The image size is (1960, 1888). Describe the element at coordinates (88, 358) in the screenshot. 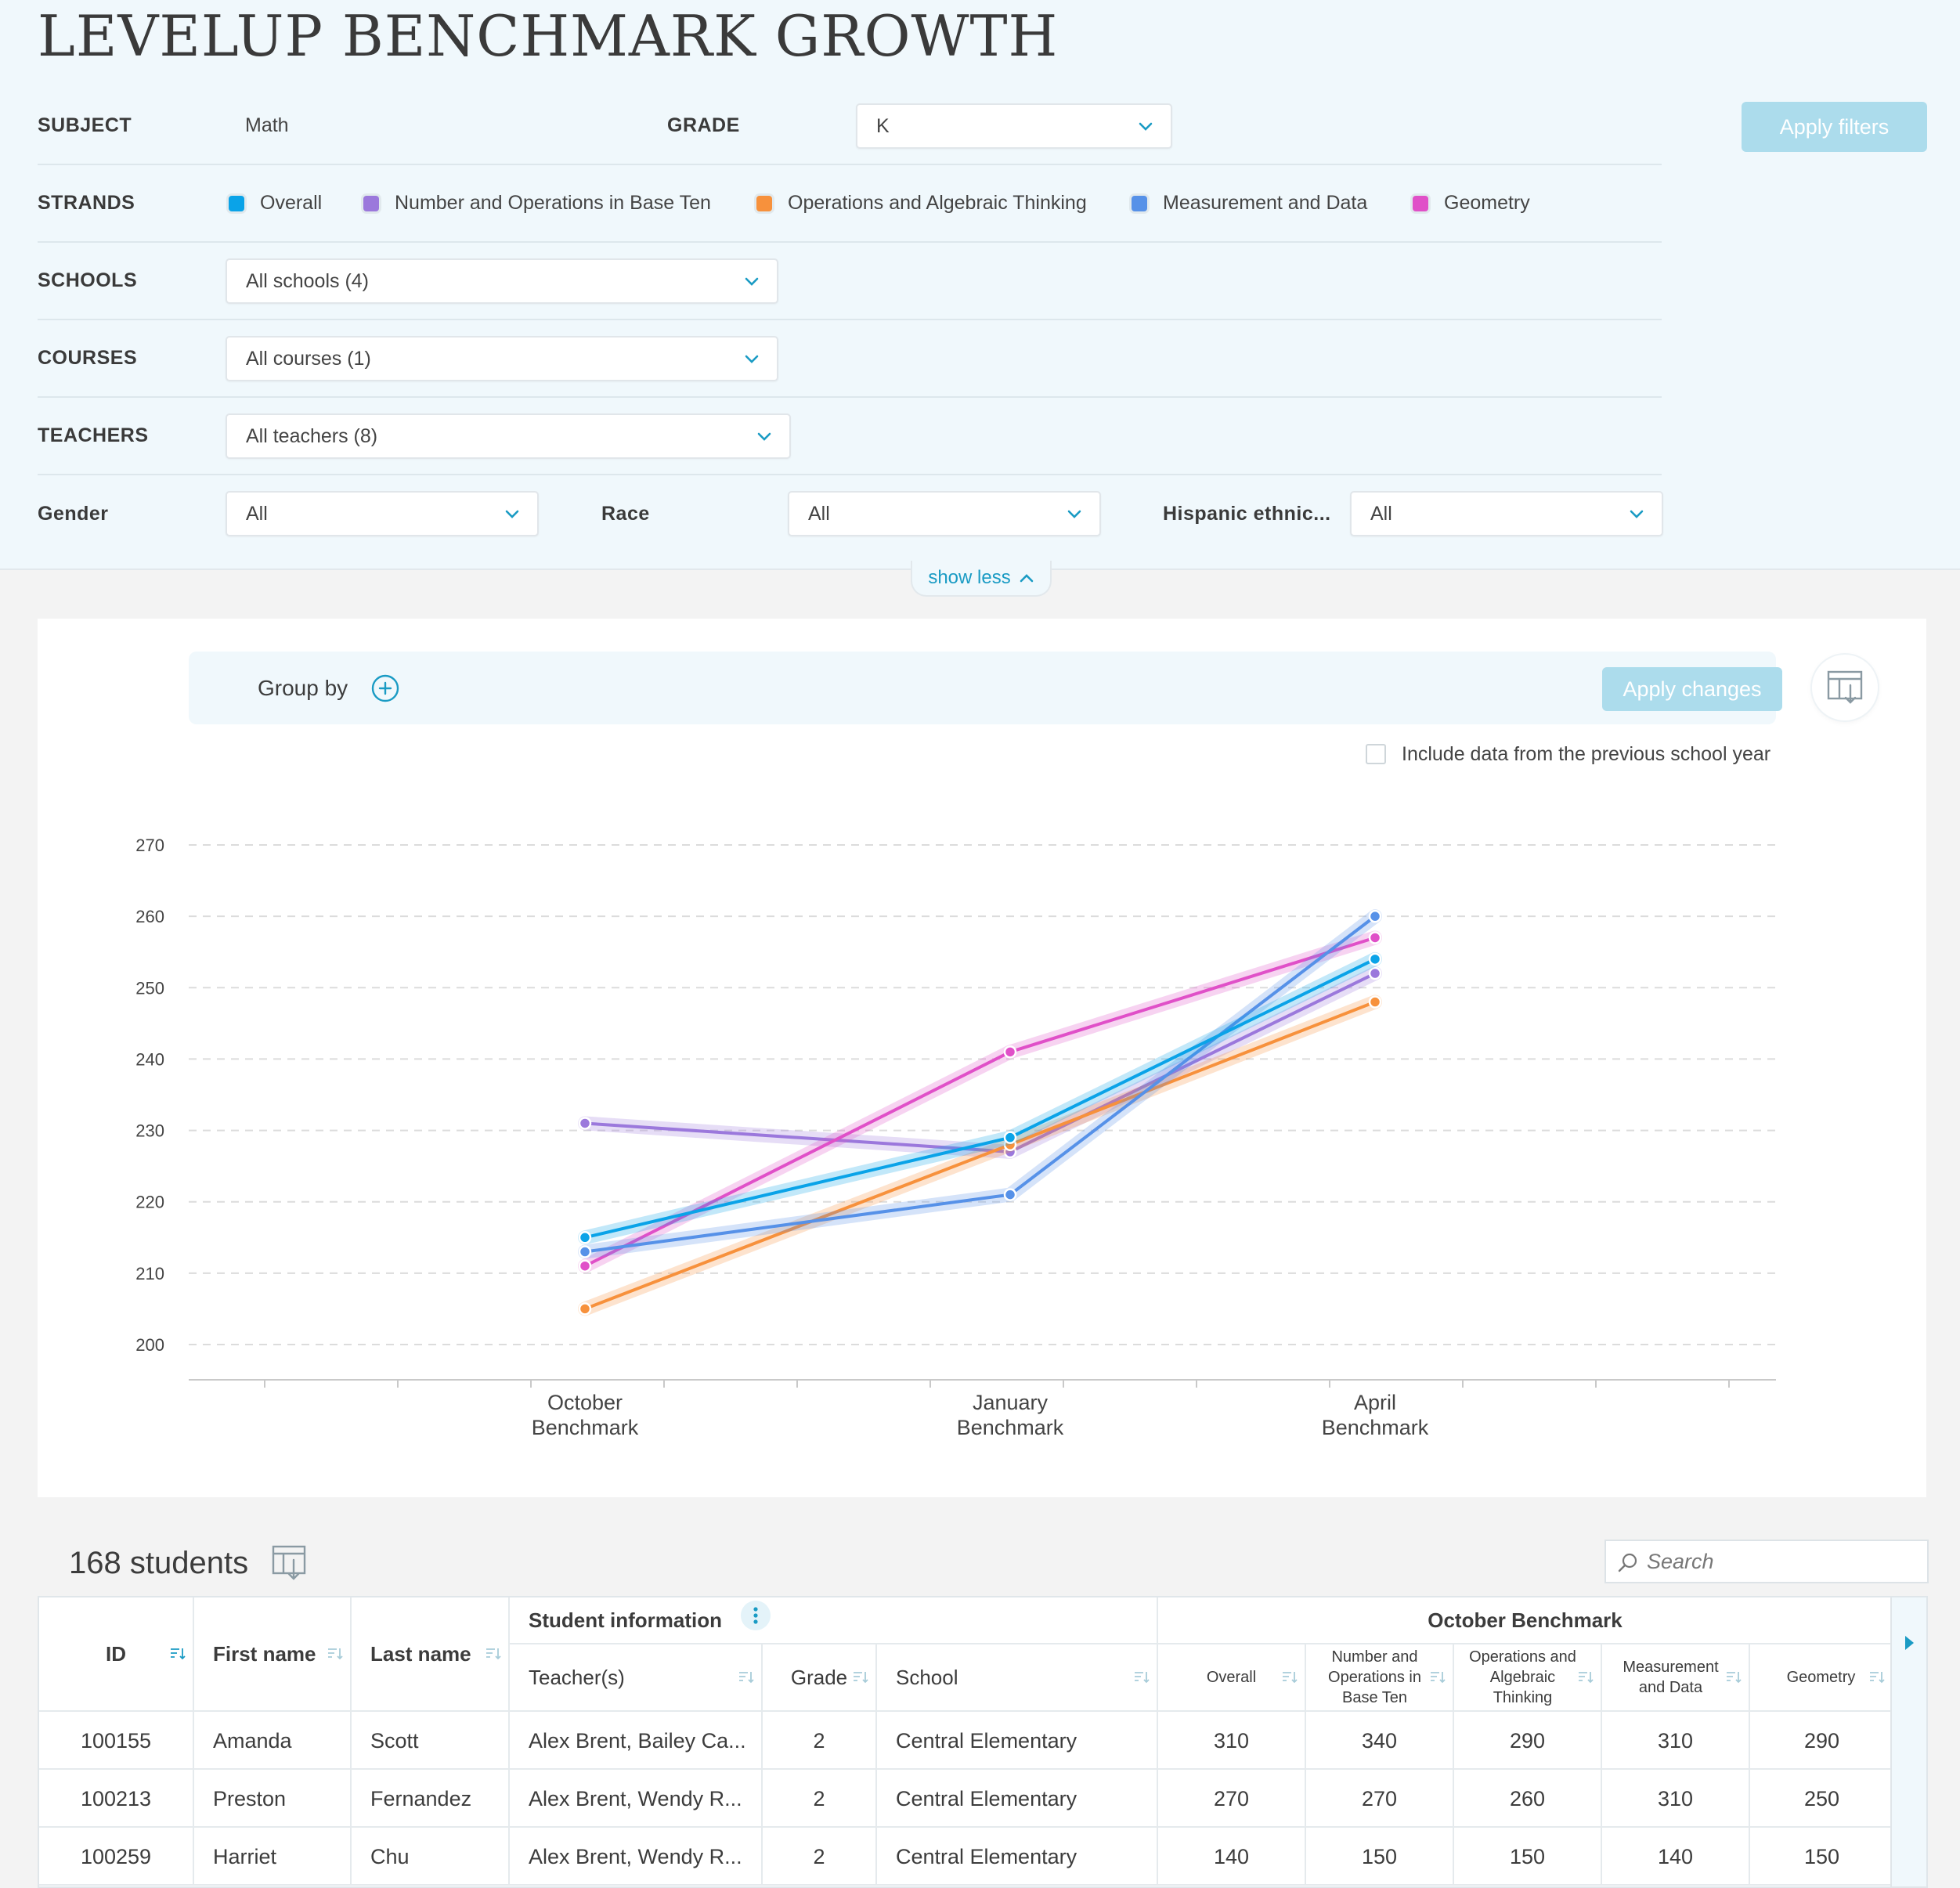

I see `courses-label: COURSES` at that location.